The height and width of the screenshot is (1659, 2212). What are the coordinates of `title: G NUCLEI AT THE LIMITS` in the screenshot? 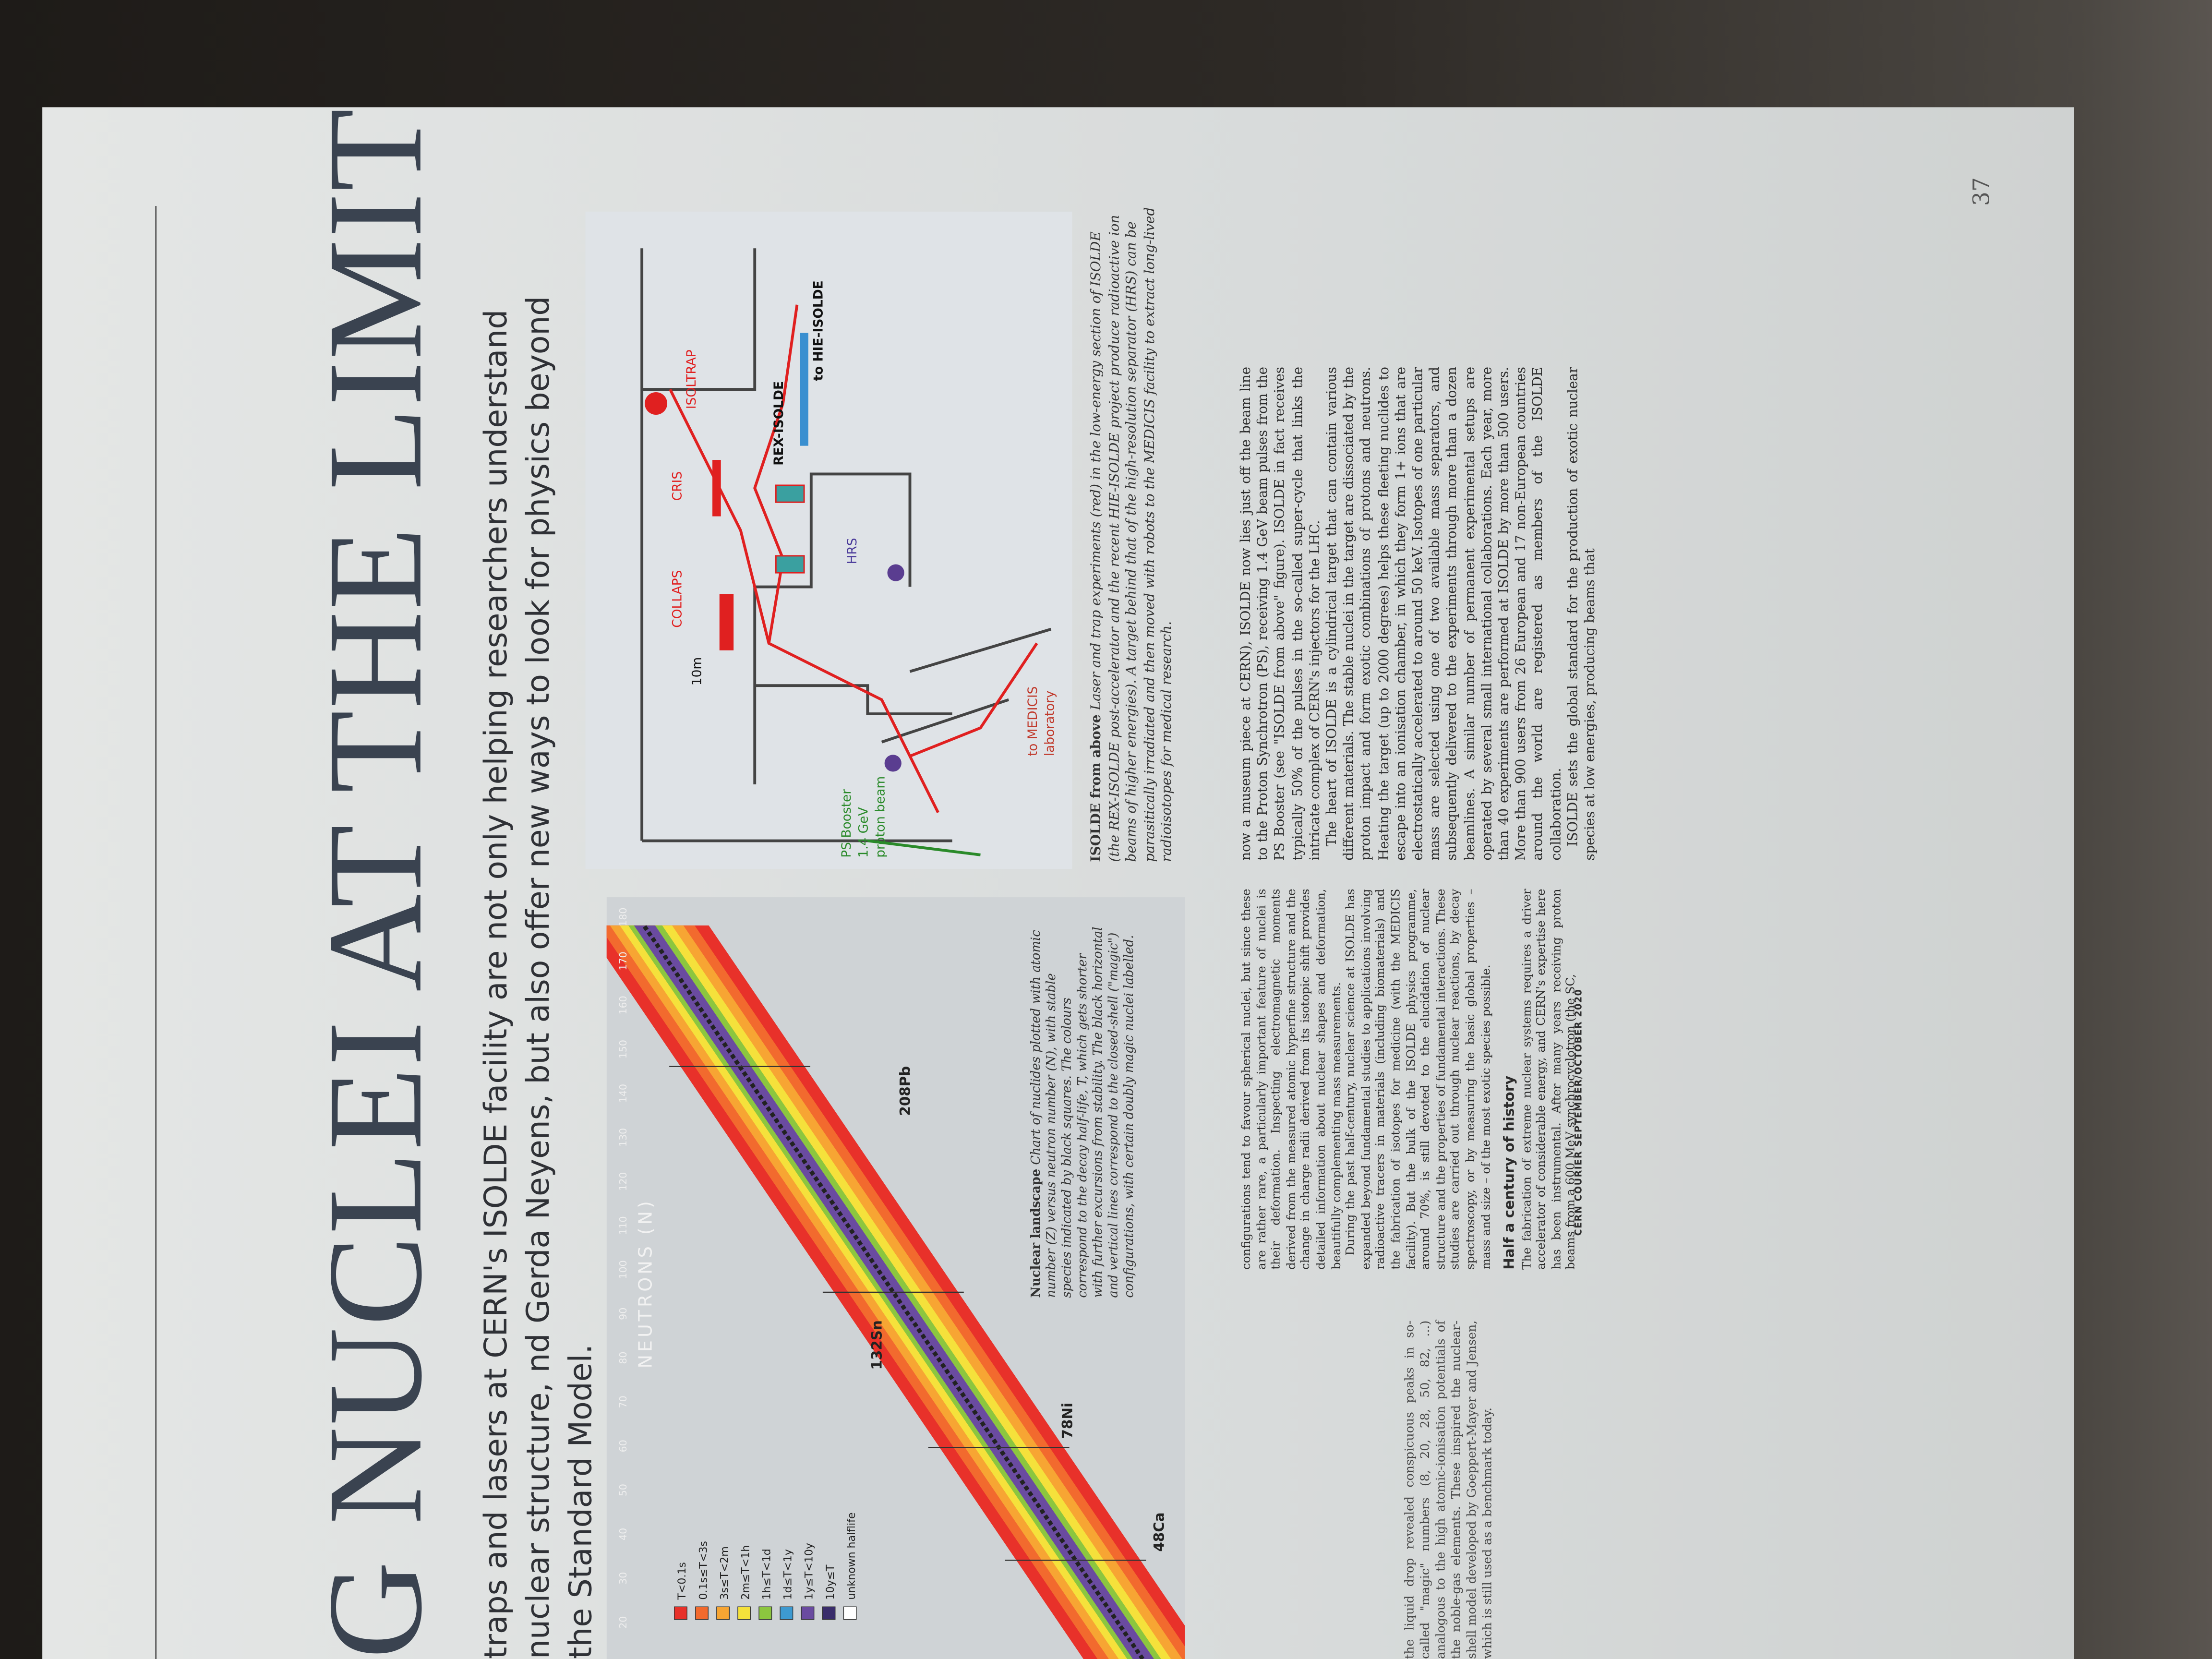 It's located at (374, 883).